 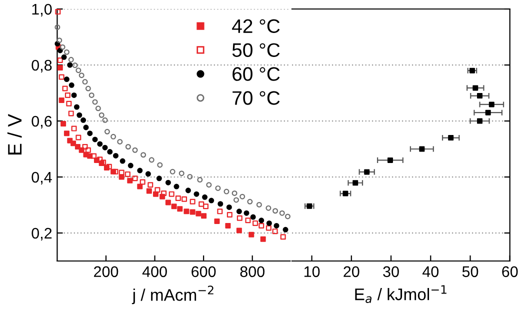 I want to click on legend-label: 50 °C, so click(x=256, y=50).